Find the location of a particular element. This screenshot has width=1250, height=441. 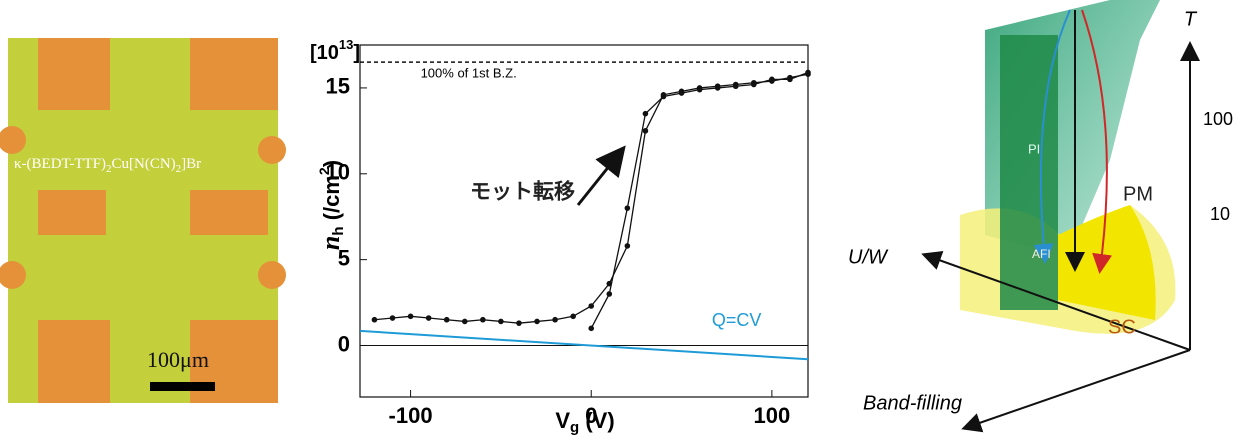

y-label-part: h is located at coordinates (338, 230).